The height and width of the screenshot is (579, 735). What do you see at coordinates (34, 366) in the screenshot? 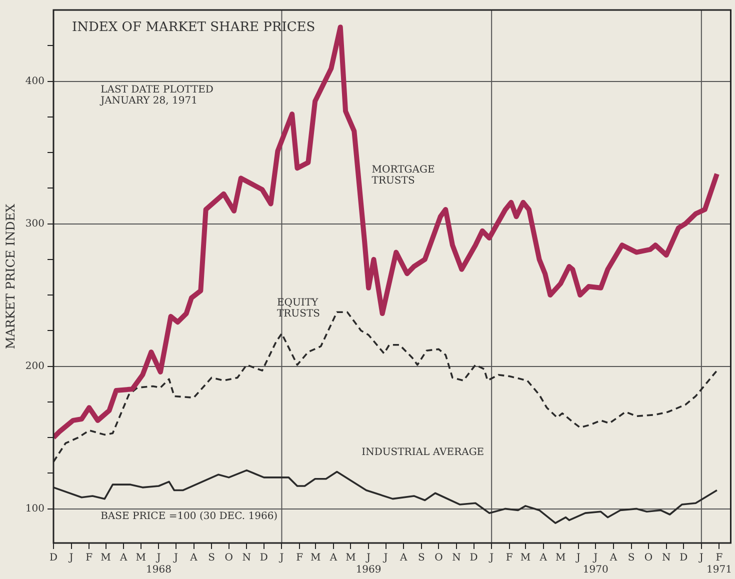
I see `y-tick-label: 200` at bounding box center [34, 366].